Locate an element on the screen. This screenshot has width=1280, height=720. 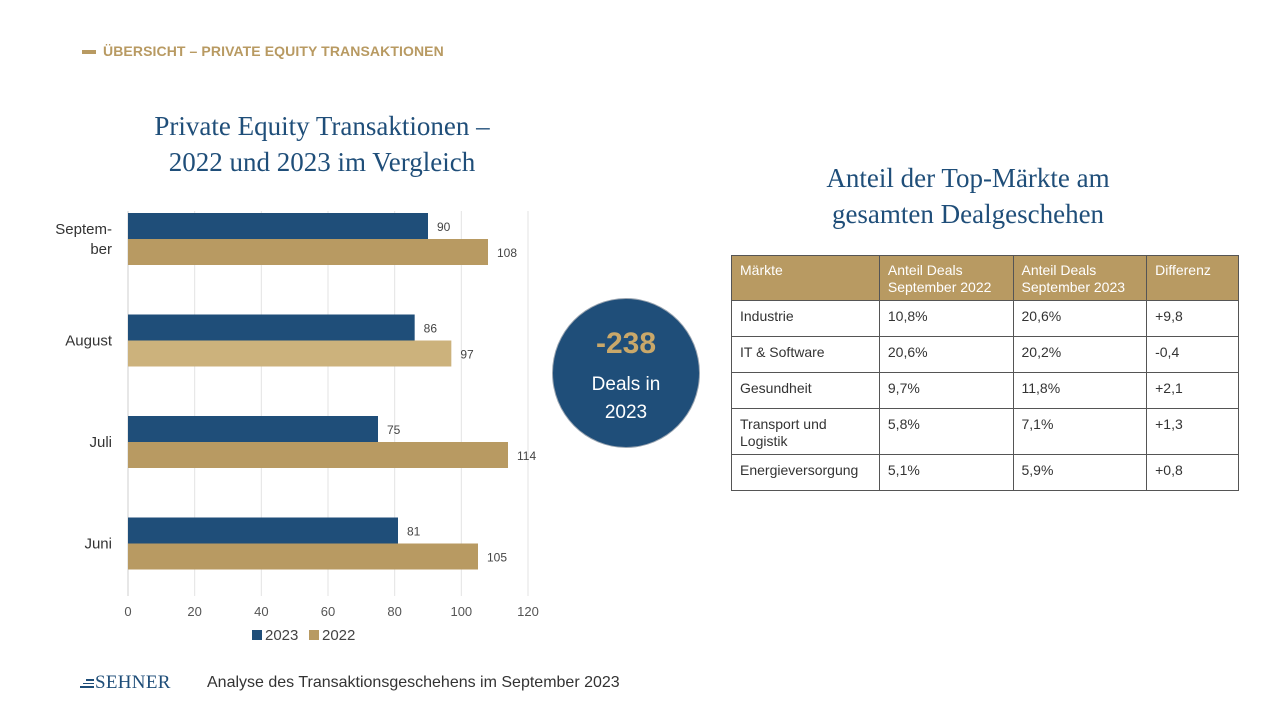
table-cell-share-2022: 9,7% is located at coordinates (946, 390).